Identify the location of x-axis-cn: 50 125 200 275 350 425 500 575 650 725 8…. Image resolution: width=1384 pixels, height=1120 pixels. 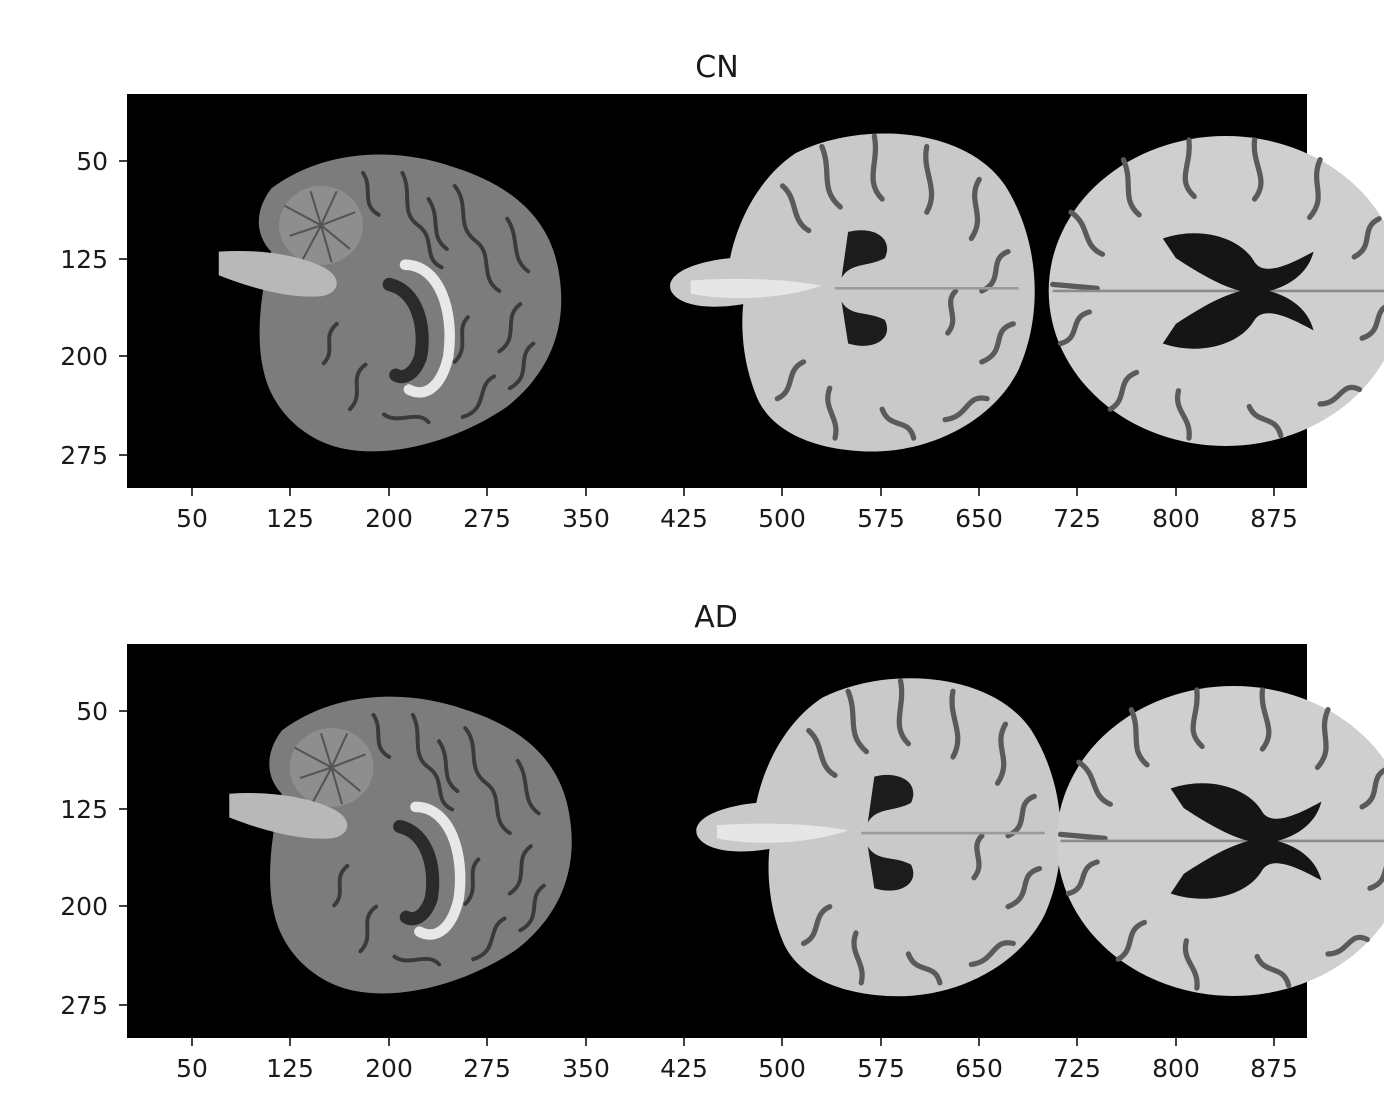
(737, 510).